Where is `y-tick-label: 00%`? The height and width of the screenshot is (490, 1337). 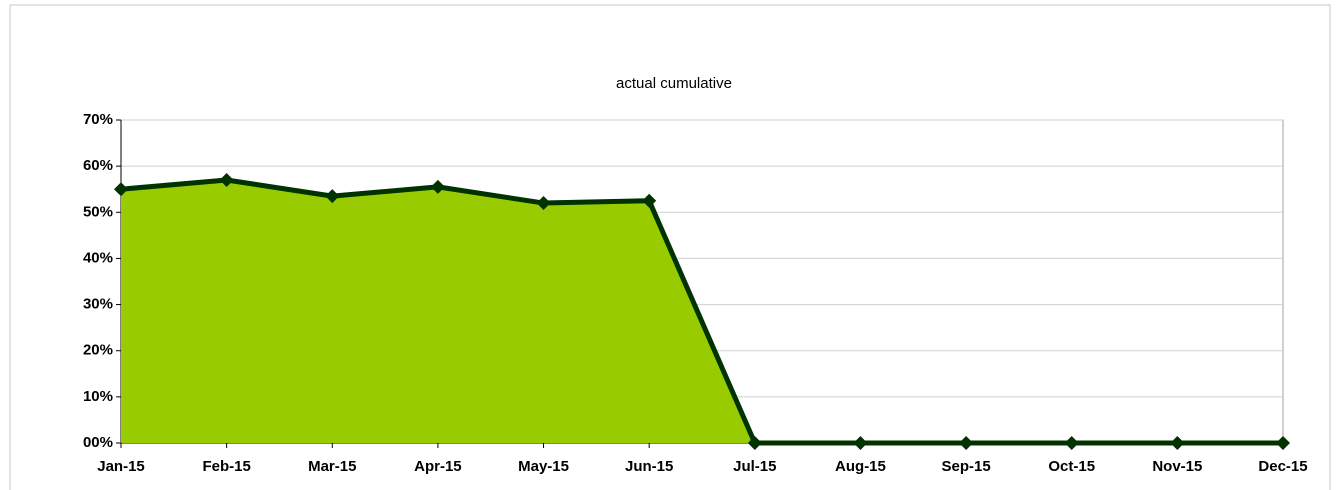 y-tick-label: 00% is located at coordinates (98, 442).